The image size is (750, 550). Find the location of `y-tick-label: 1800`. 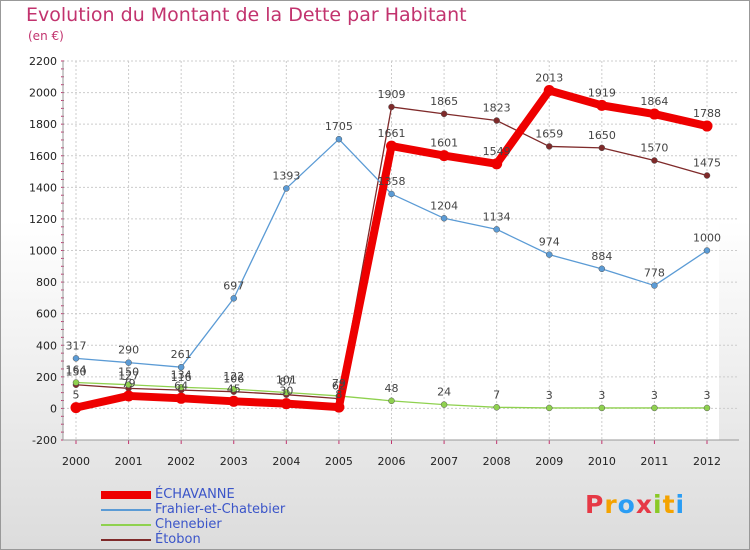

y-tick-label: 1800 is located at coordinates (43, 124).